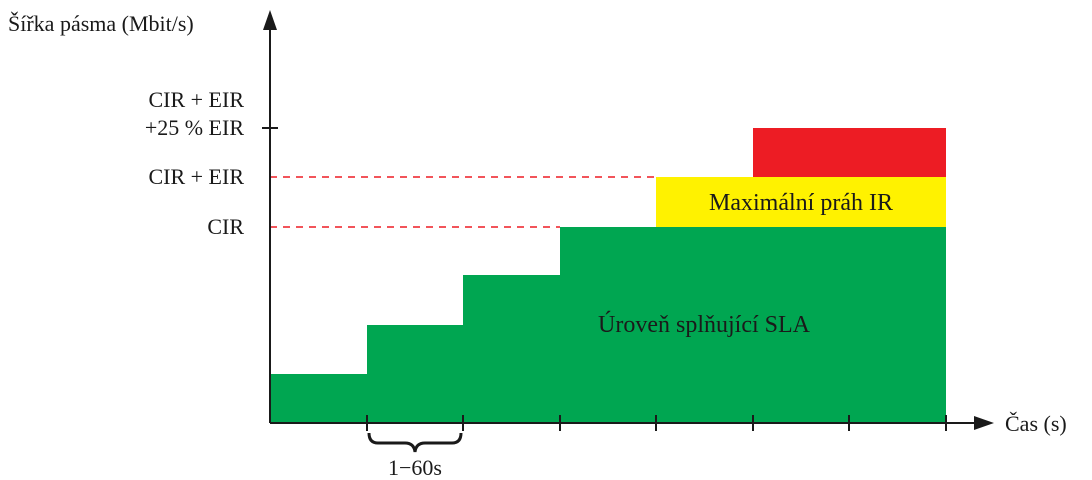 Image resolution: width=1092 pixels, height=480 pixels. I want to click on interval-brace, so click(415, 442).